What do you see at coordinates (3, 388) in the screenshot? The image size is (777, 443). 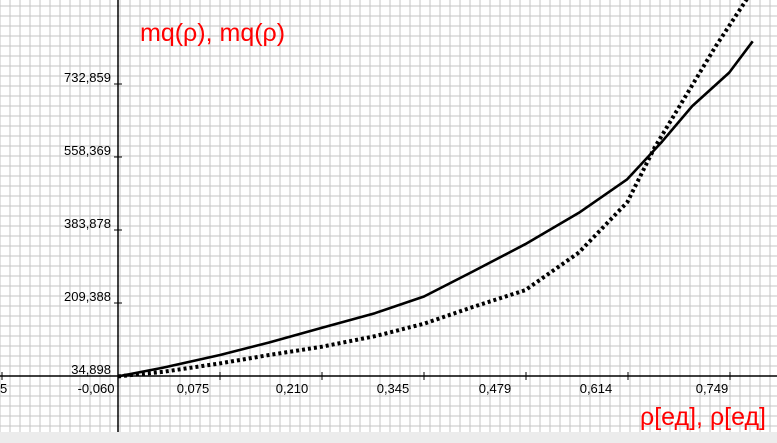 I see `x-tick-label: 5` at bounding box center [3, 388].